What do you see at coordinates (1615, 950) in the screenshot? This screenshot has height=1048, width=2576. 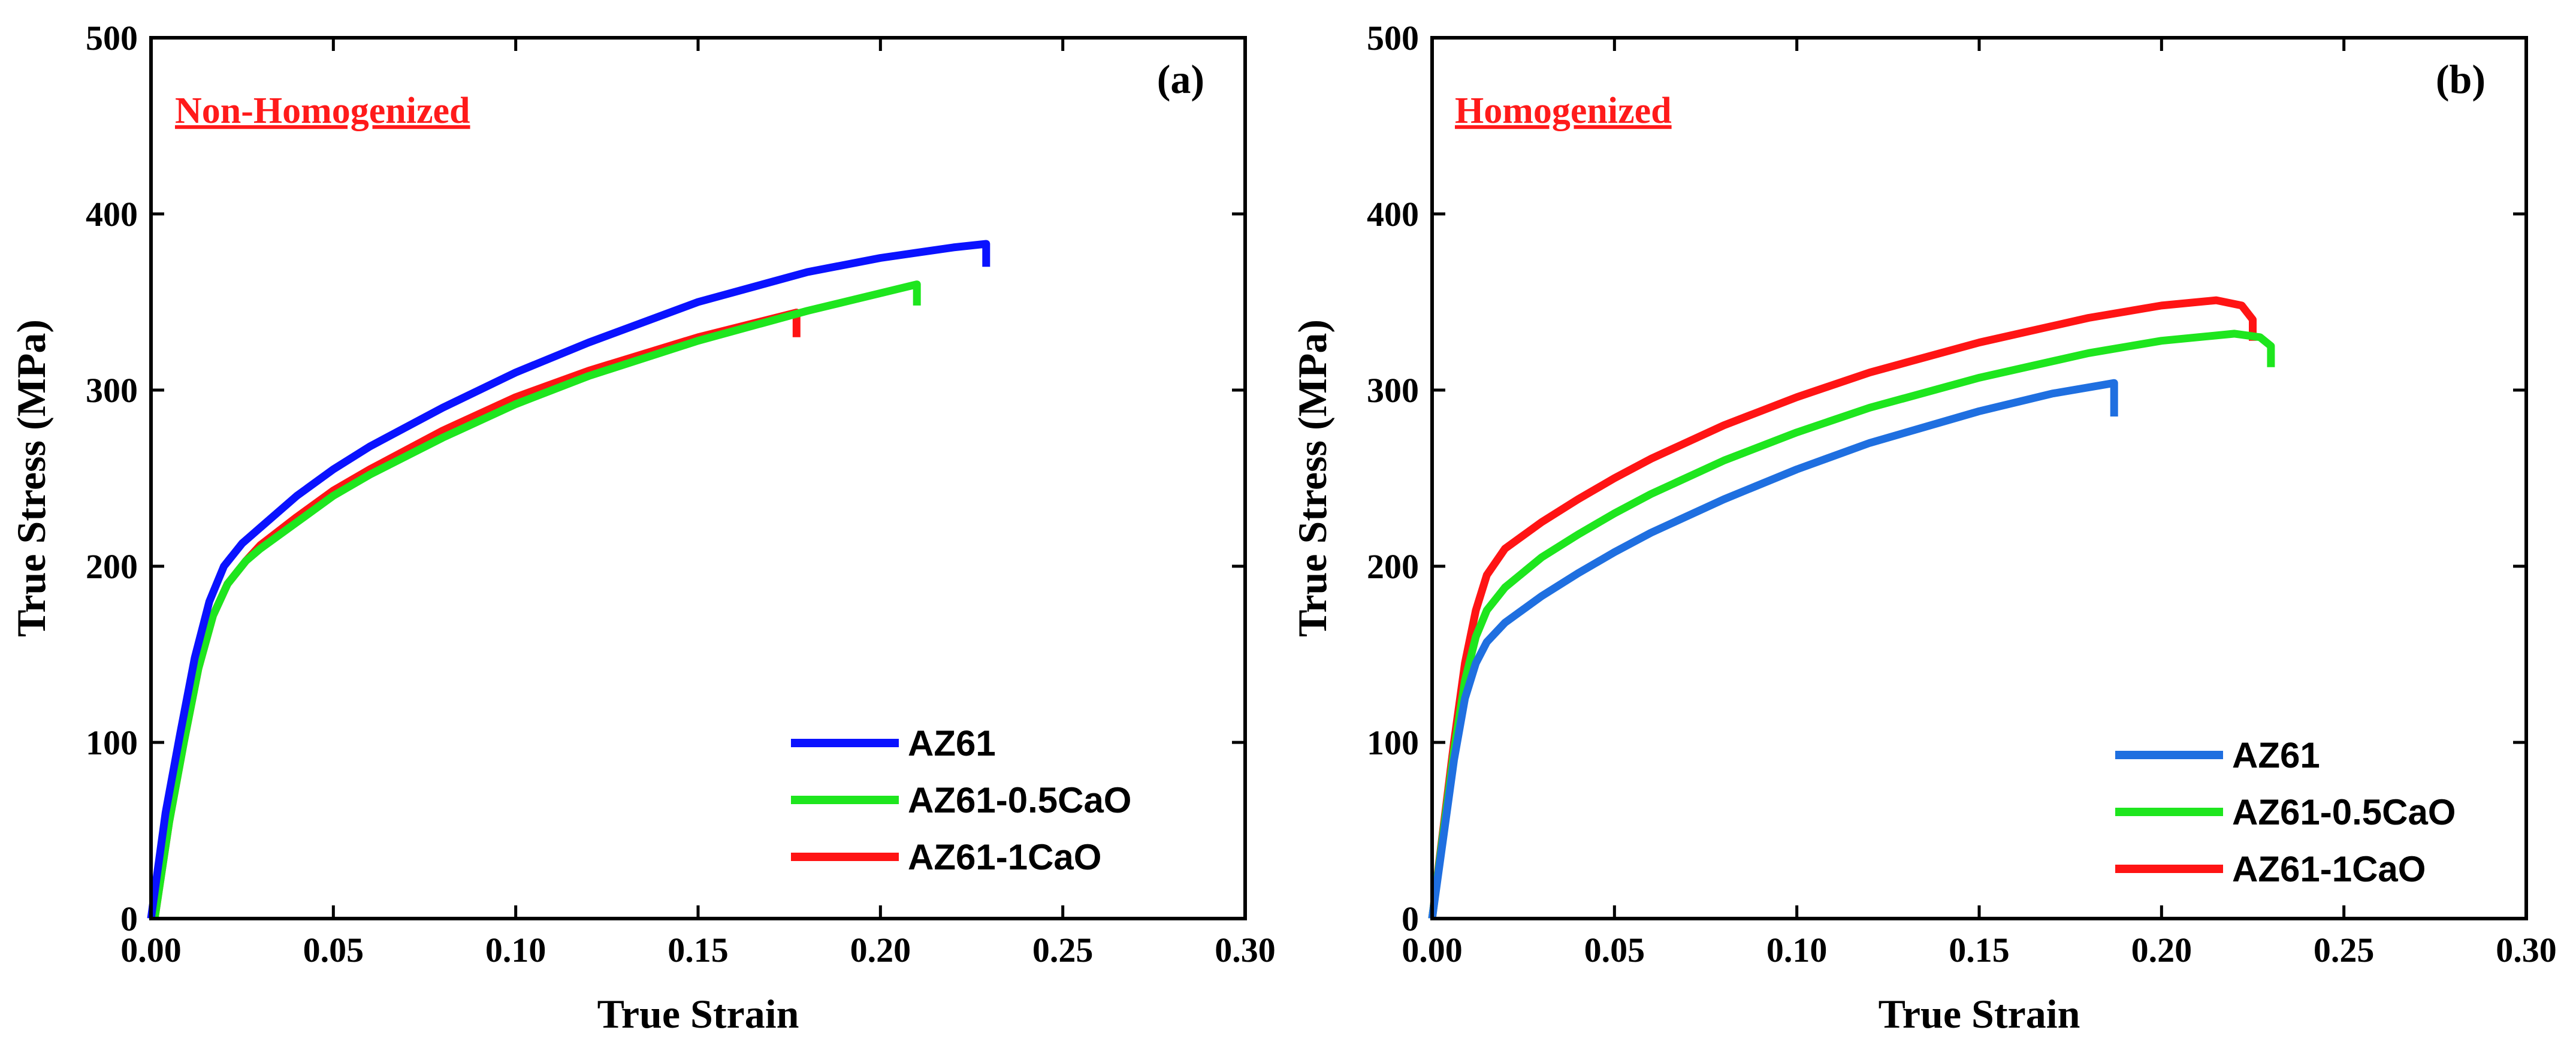 I see `panel-b-x-tick-label: 0.05` at bounding box center [1615, 950].